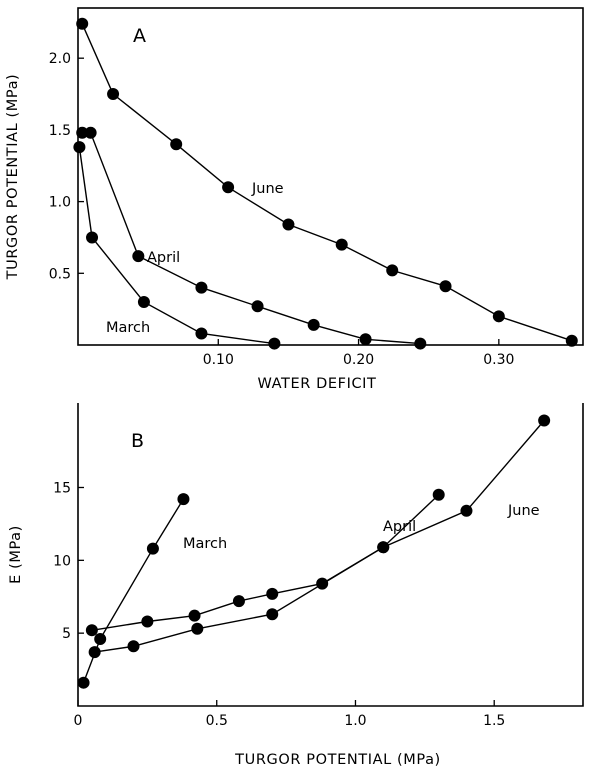 Image resolution: width=597 pixels, height=769 pixels. Describe the element at coordinates (60, 274) in the screenshot. I see `y-tick-label: 0.5` at that location.